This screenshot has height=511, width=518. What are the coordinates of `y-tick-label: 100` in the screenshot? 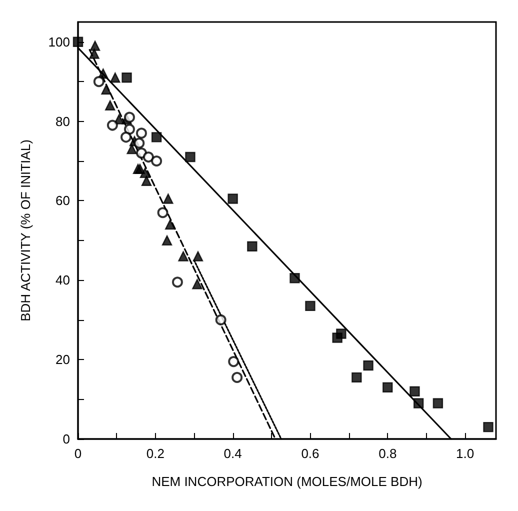 It's located at (59, 42).